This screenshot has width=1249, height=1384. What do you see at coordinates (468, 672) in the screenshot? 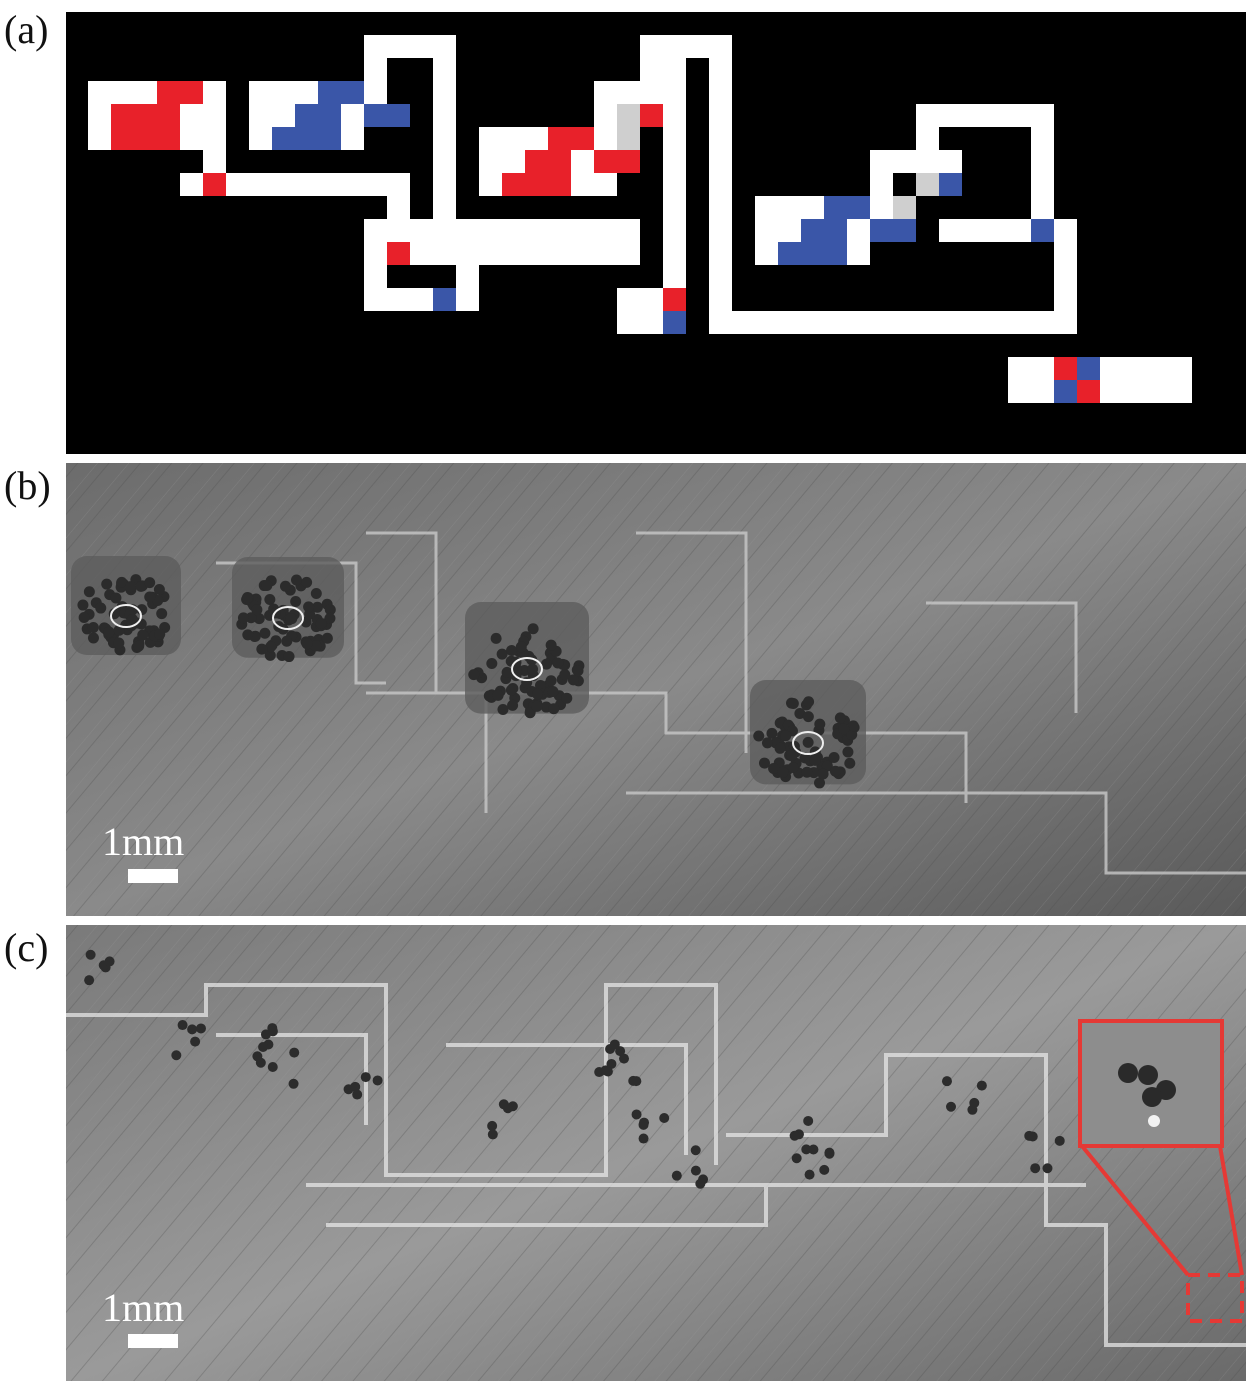
I see `droplet-chambers` at bounding box center [468, 672].